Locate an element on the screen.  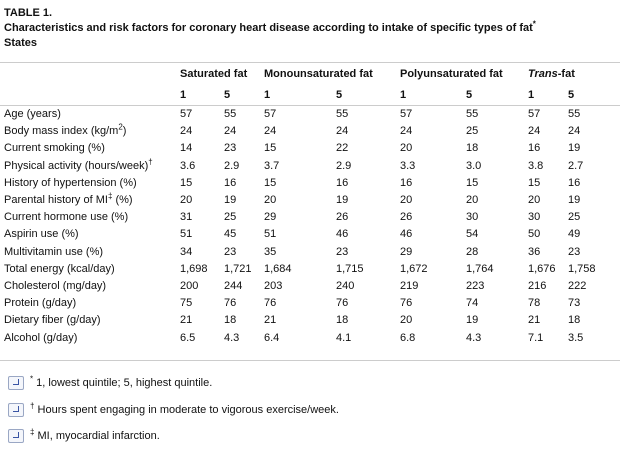
group-header: Saturated fat is located at coordinates (213, 74).